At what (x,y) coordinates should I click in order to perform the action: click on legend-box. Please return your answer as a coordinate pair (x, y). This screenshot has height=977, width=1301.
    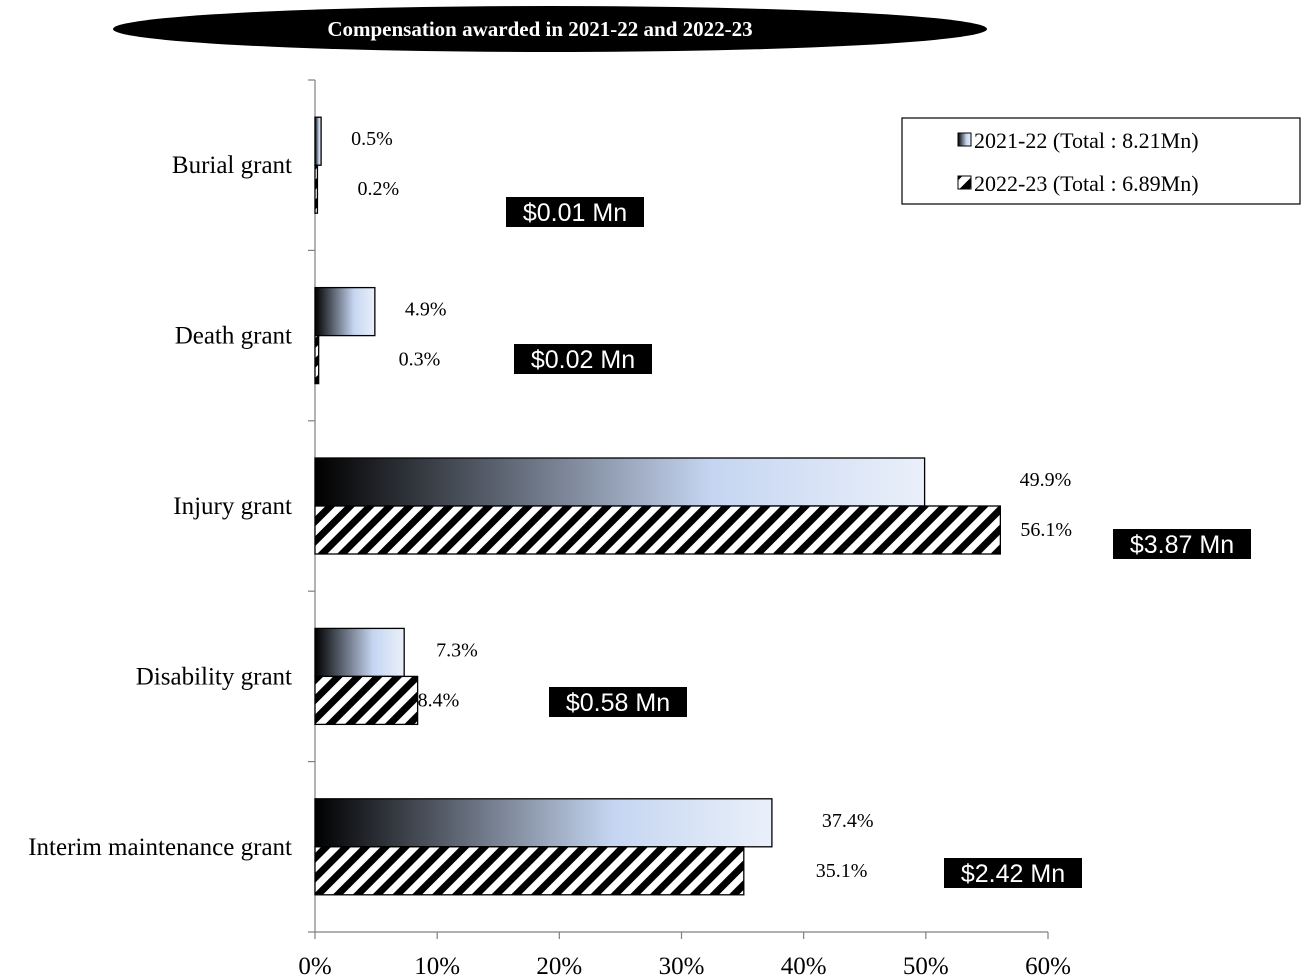
    Looking at the image, I should click on (1101, 161).